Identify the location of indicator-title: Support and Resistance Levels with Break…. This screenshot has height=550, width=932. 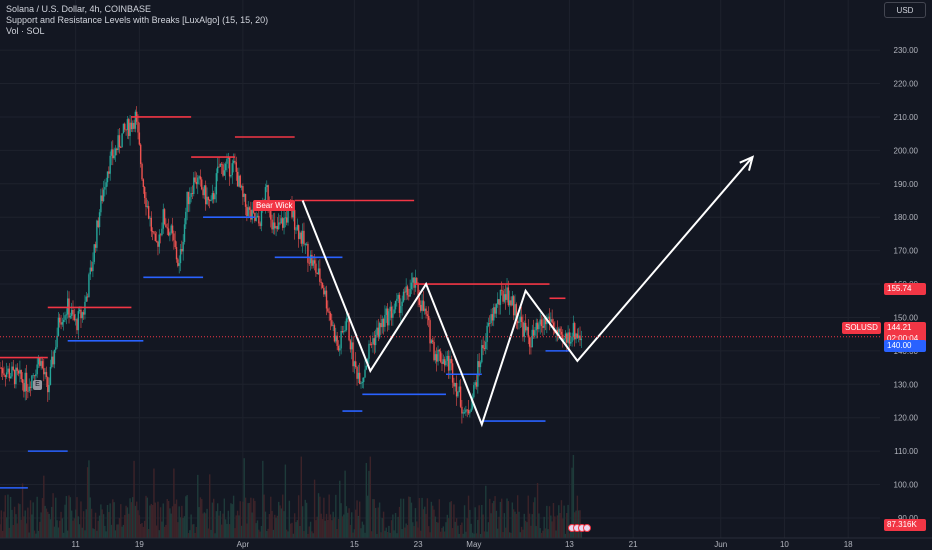
(137, 20).